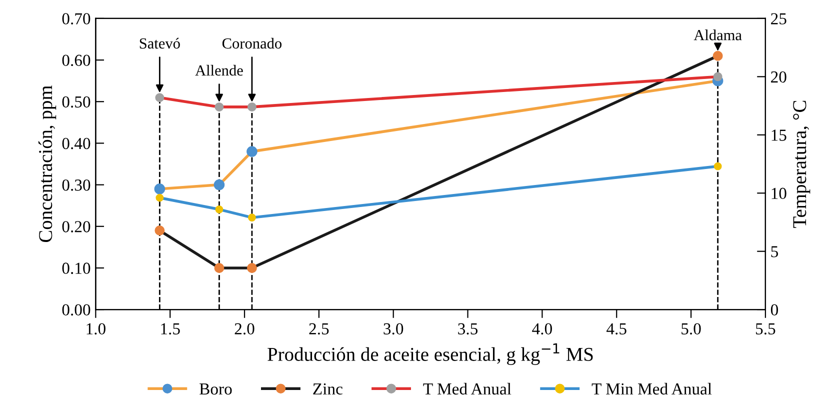 The height and width of the screenshot is (410, 832). I want to click on y-tick-label: 0.70, so click(76, 18).